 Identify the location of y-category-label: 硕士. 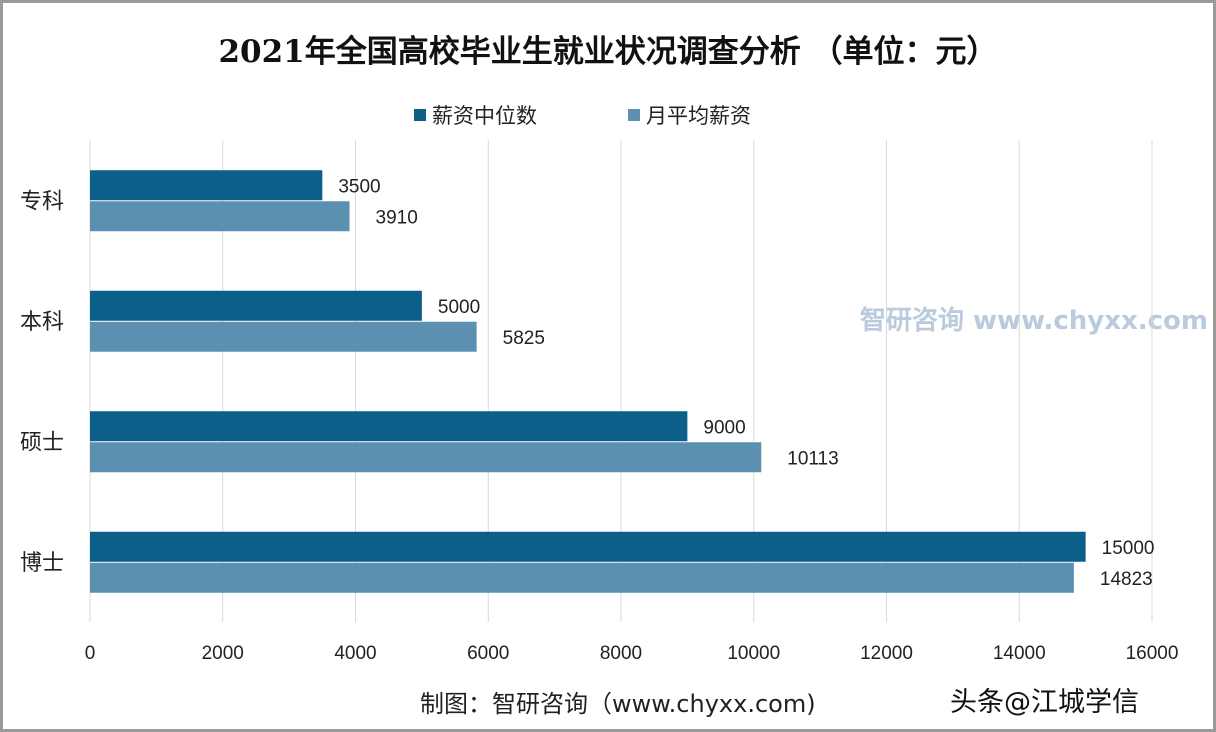
(42, 442).